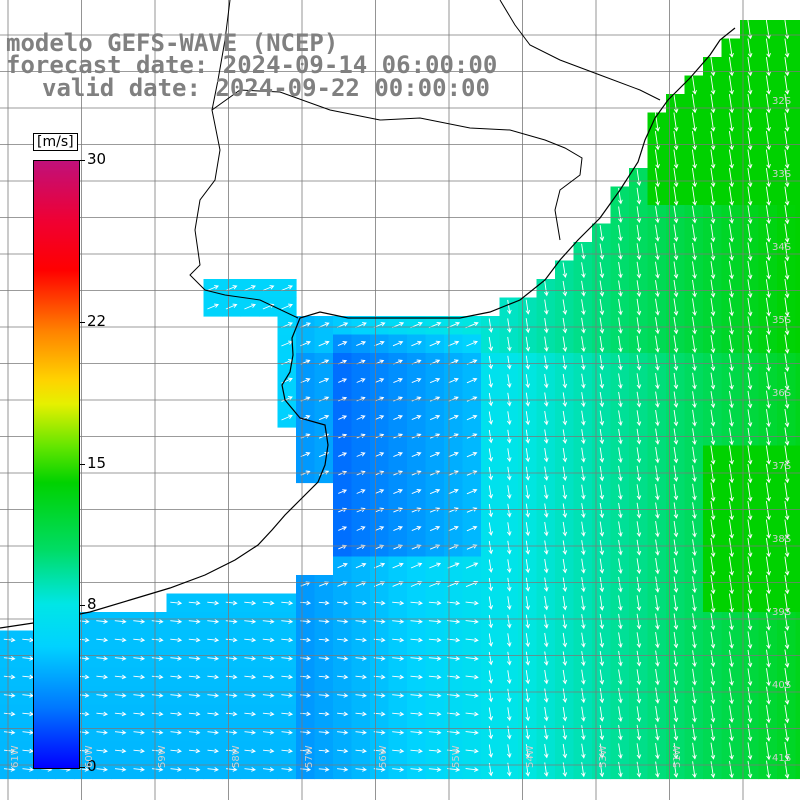 This screenshot has height=800, width=800. Describe the element at coordinates (782, 758) in the screenshot. I see `lat-label: 41S` at that location.